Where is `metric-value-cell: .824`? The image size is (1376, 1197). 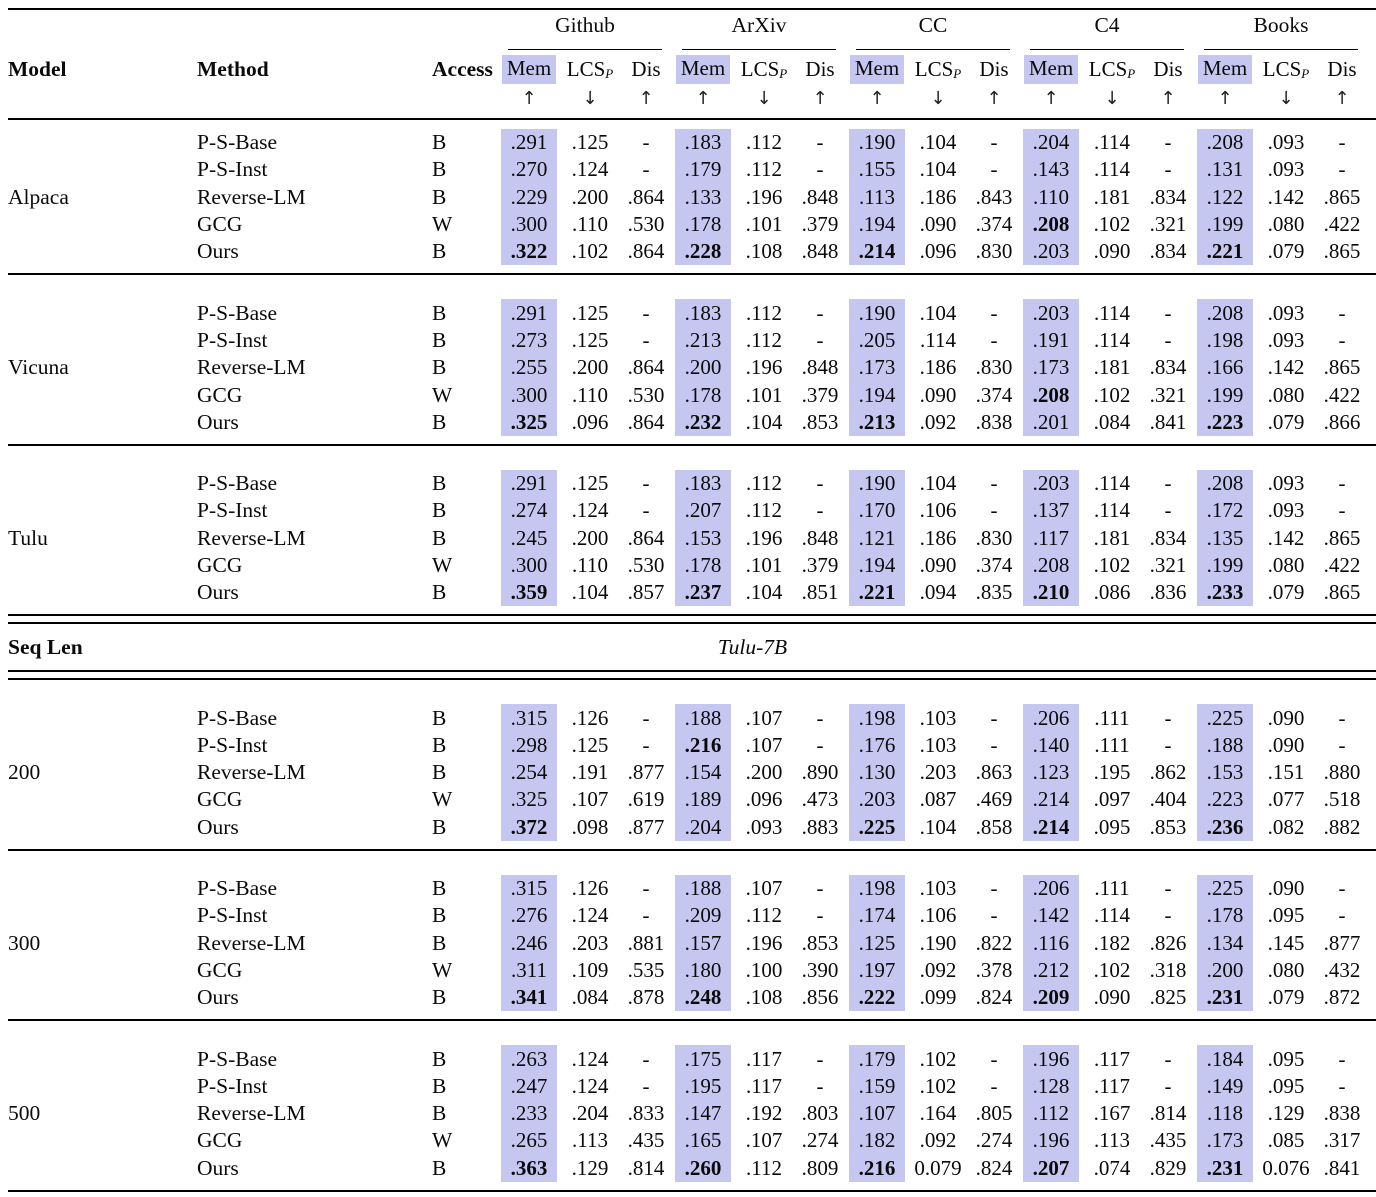
metric-value-cell: .824 is located at coordinates (994, 1167).